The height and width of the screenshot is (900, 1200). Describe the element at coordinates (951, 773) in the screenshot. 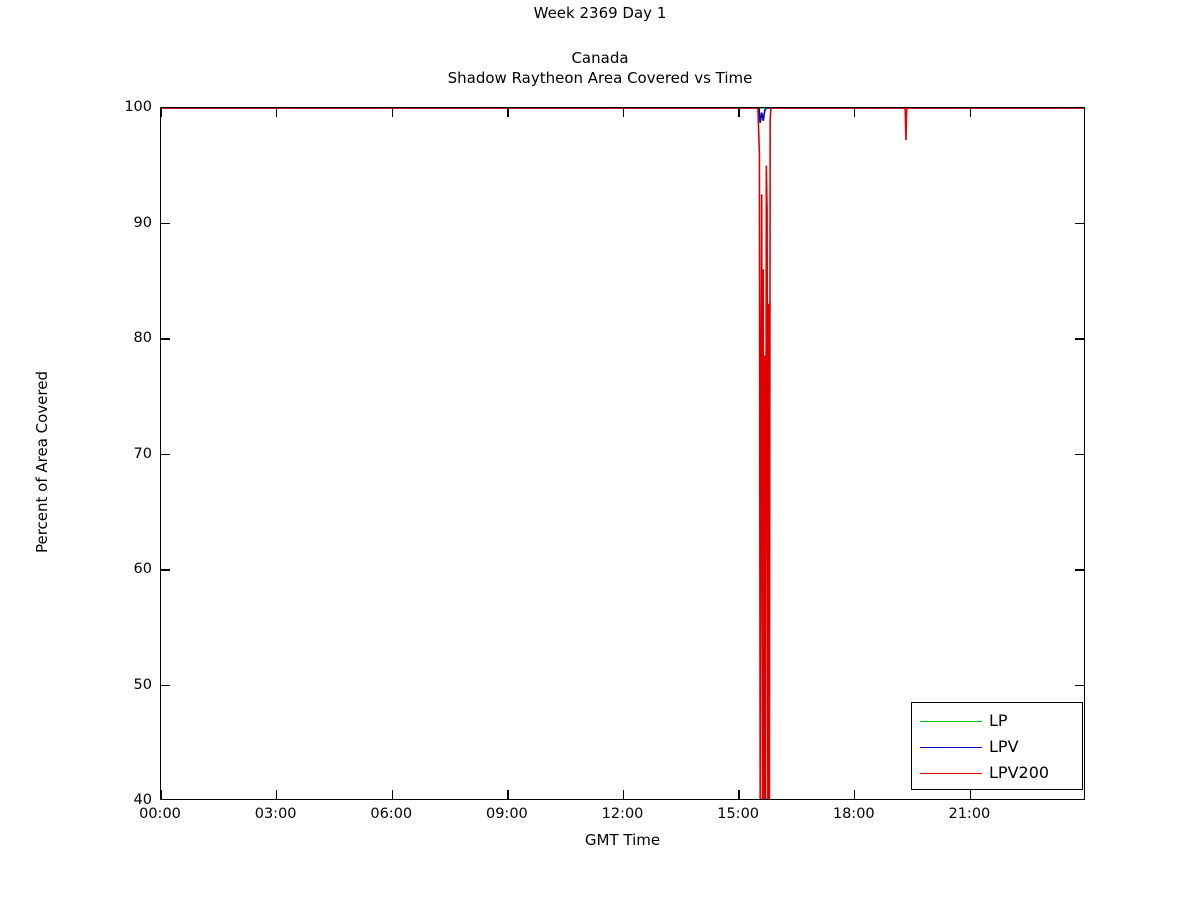

I see `legend-swatch-lpv200` at that location.